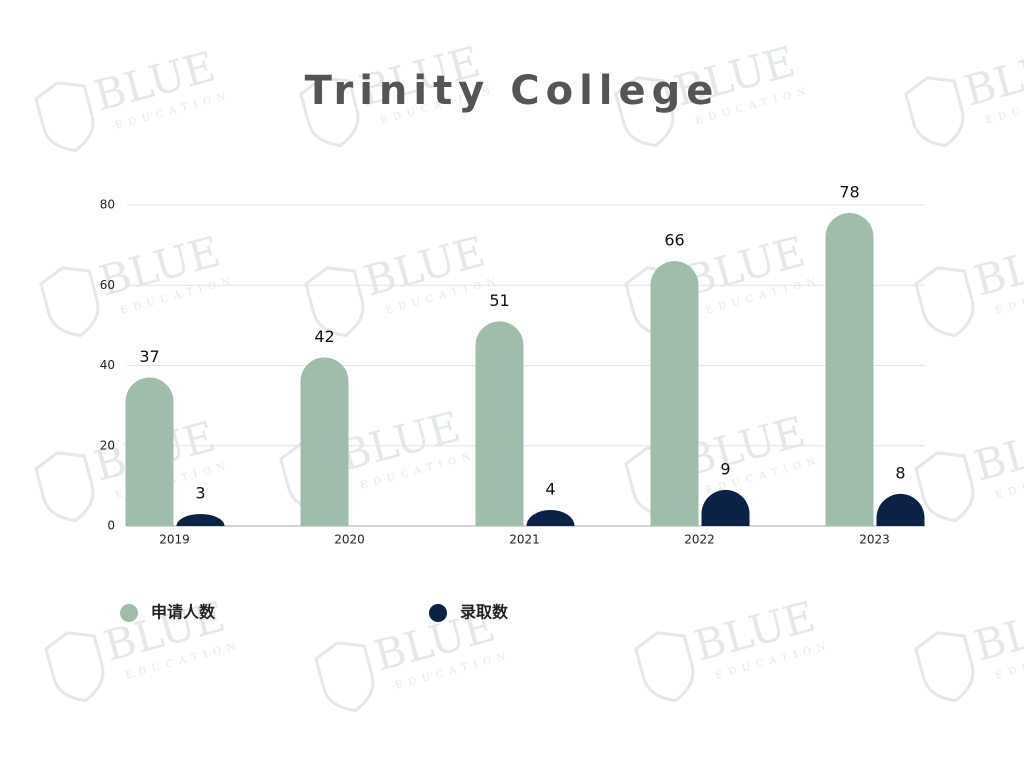  What do you see at coordinates (149, 356) in the screenshot?
I see `value-label: 37` at bounding box center [149, 356].